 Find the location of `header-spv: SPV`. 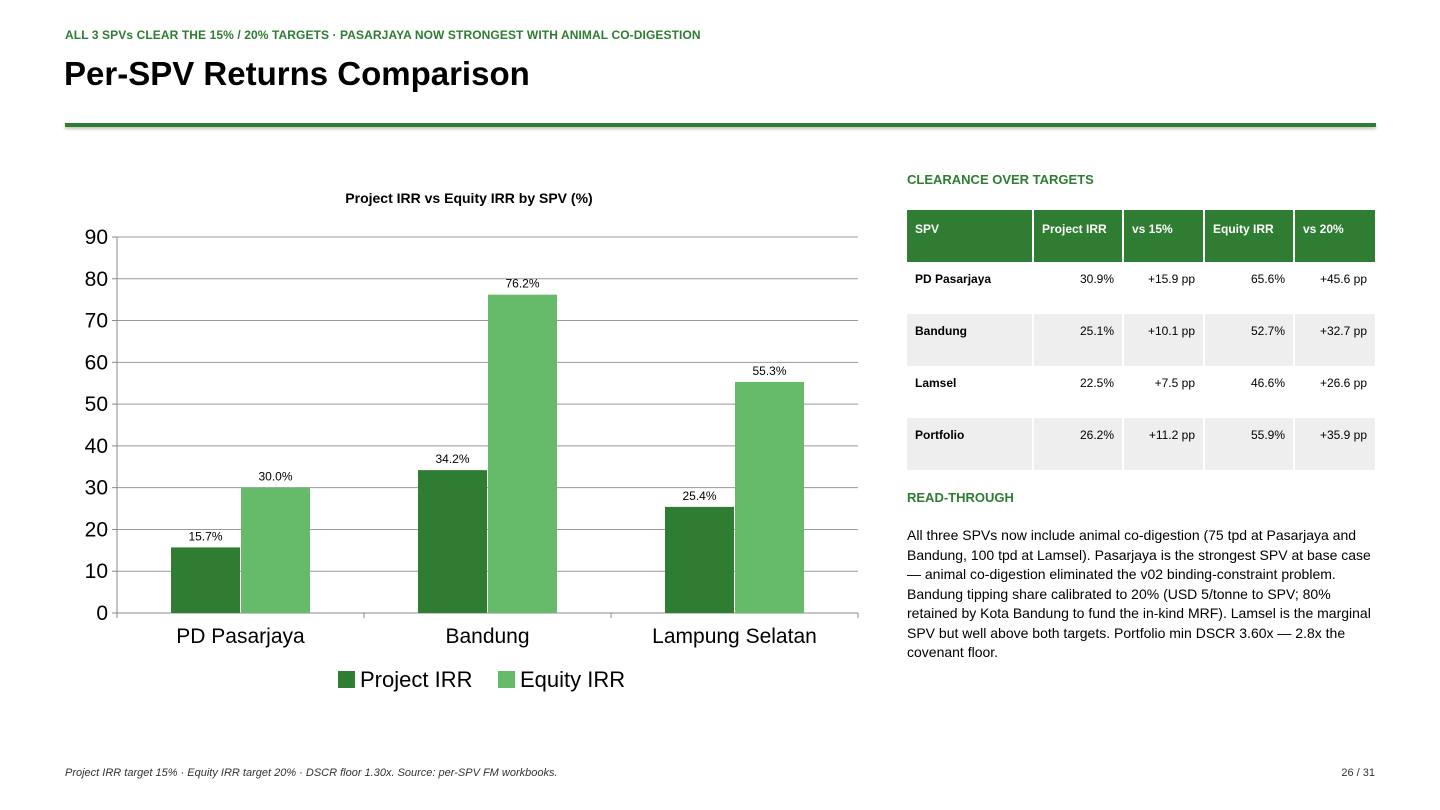

header-spv: SPV is located at coordinates (970, 236).